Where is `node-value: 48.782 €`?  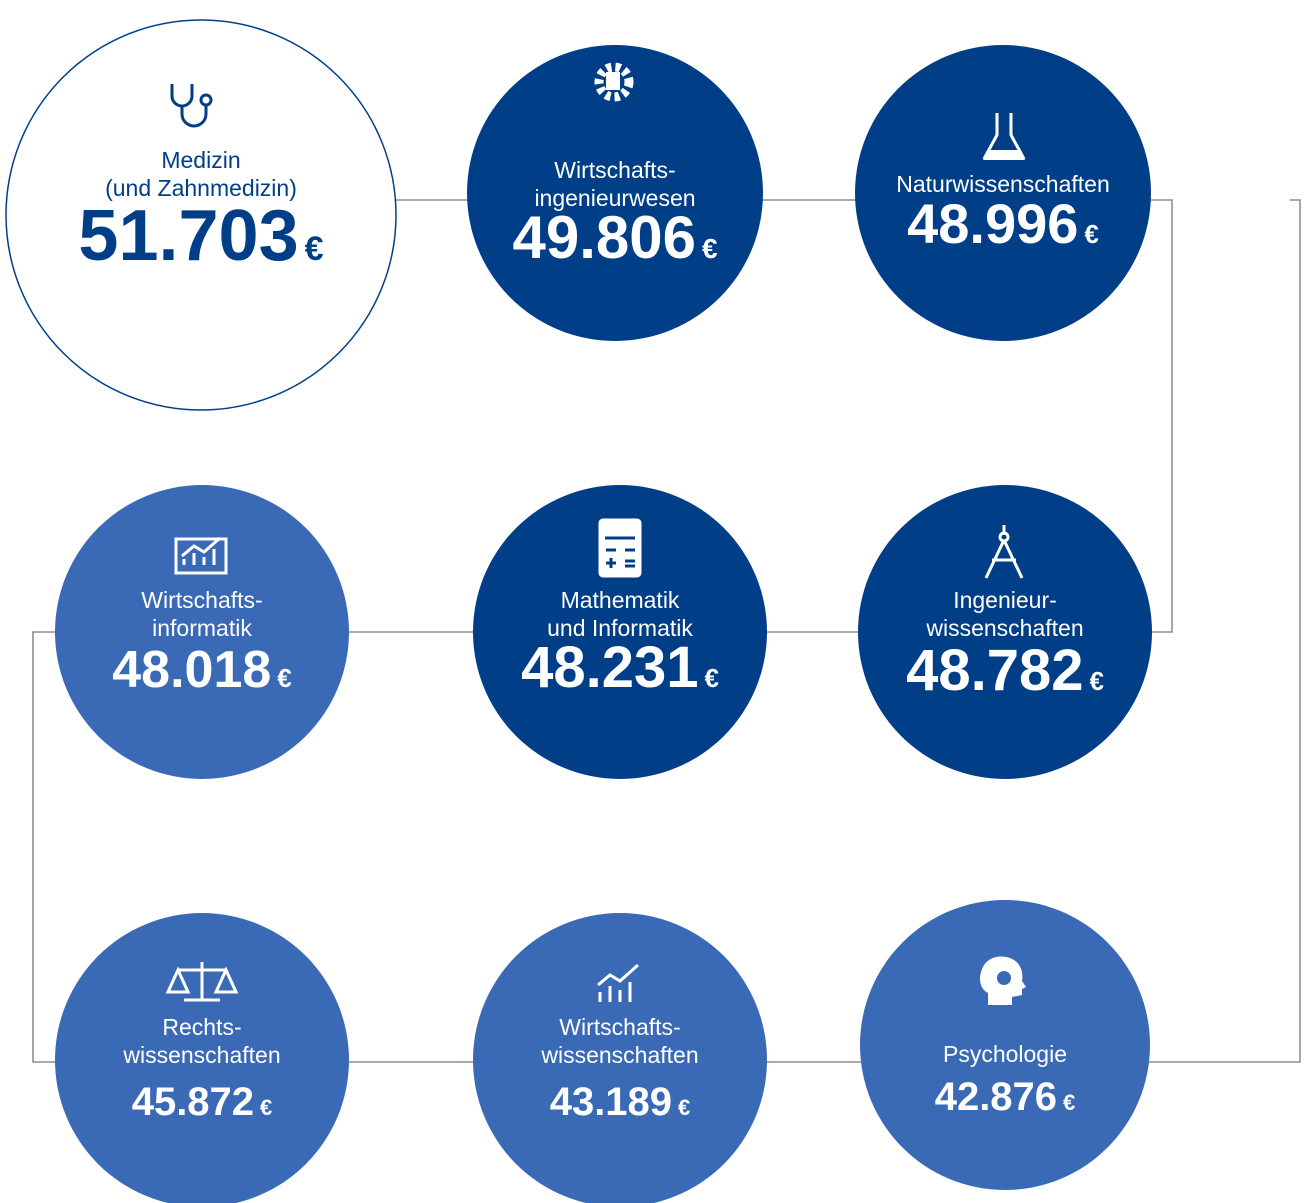 node-value: 48.782 € is located at coordinates (1005, 670).